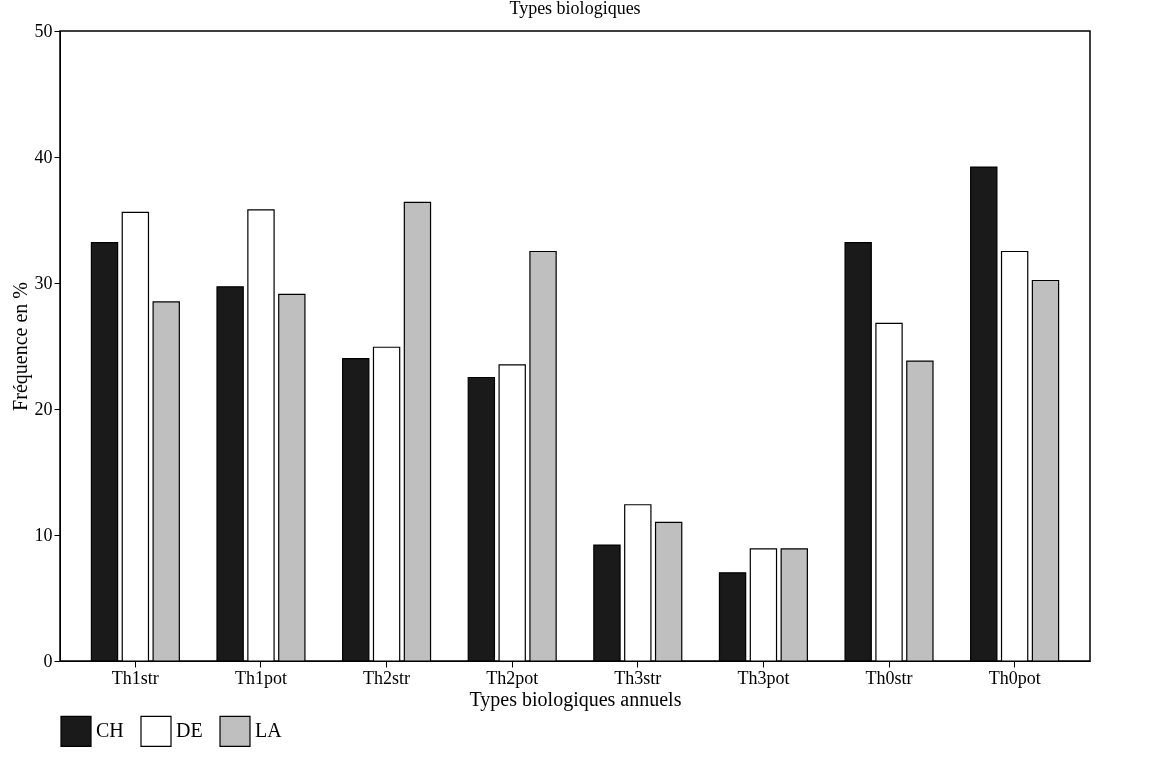 Image resolution: width=1151 pixels, height=778 pixels. What do you see at coordinates (575, 699) in the screenshot?
I see `x-axis-title: Types biologiques annuels` at bounding box center [575, 699].